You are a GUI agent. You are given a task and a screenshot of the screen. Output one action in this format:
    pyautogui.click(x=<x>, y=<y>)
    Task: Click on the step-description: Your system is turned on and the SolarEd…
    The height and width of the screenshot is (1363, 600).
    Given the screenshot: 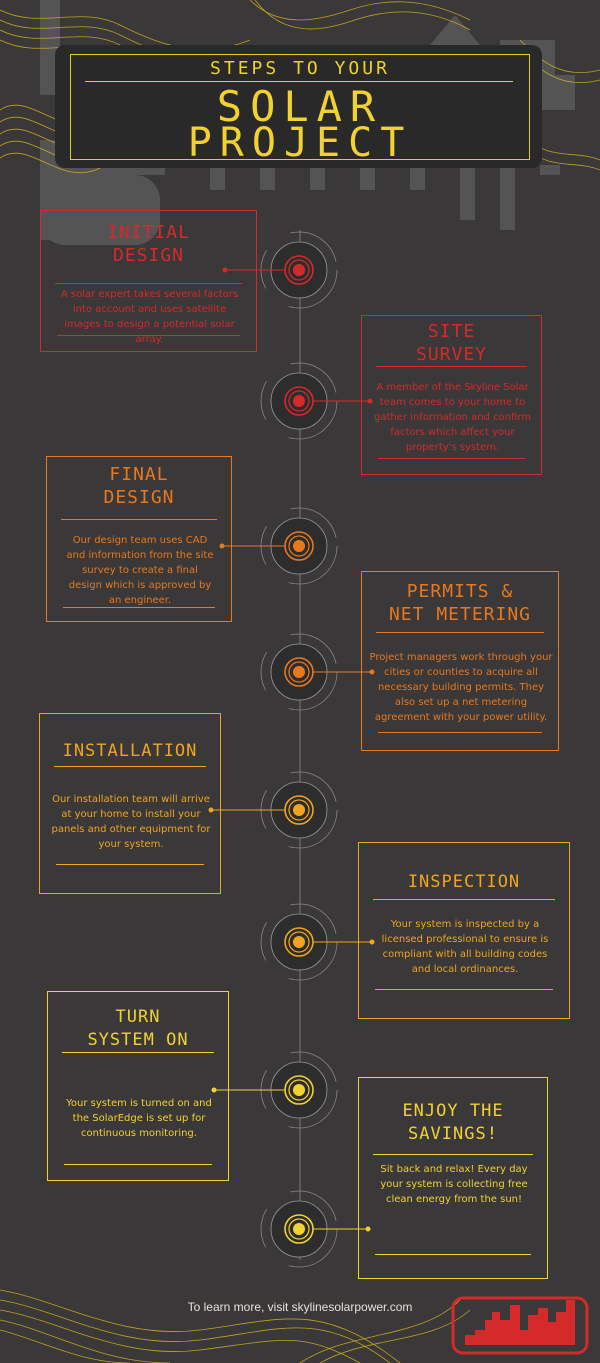 What is the action you would take?
    pyautogui.click(x=139, y=1118)
    